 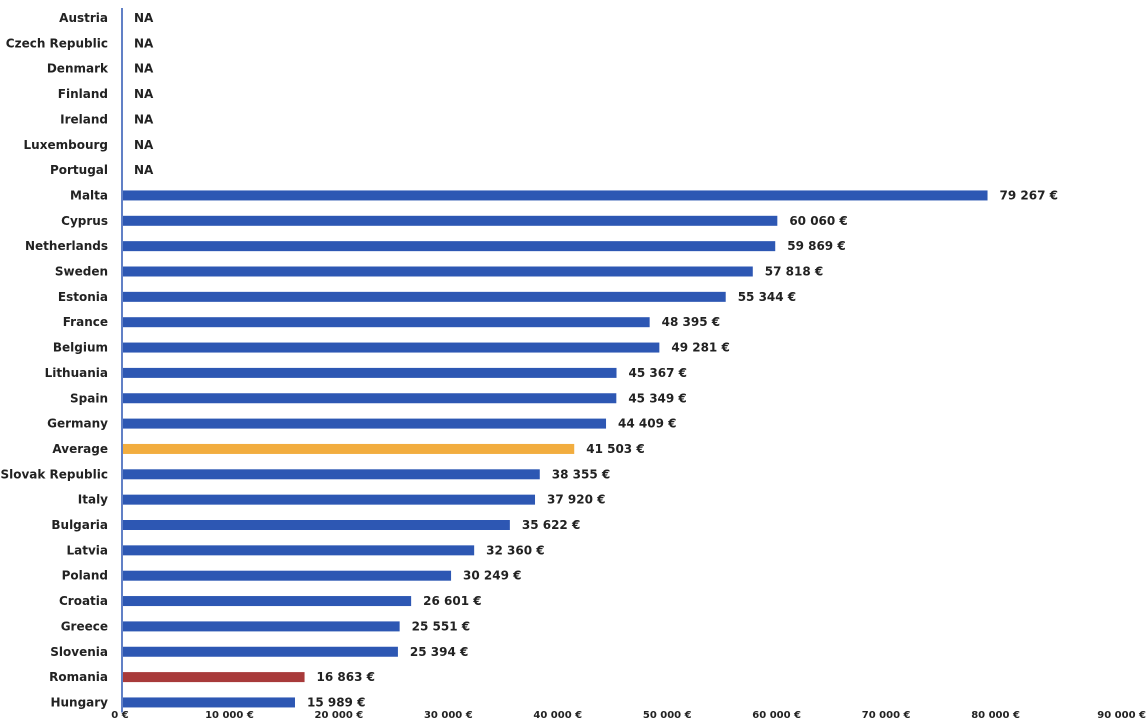 I want to click on value-label-bulgaria: 35 622 €, so click(x=551, y=525).